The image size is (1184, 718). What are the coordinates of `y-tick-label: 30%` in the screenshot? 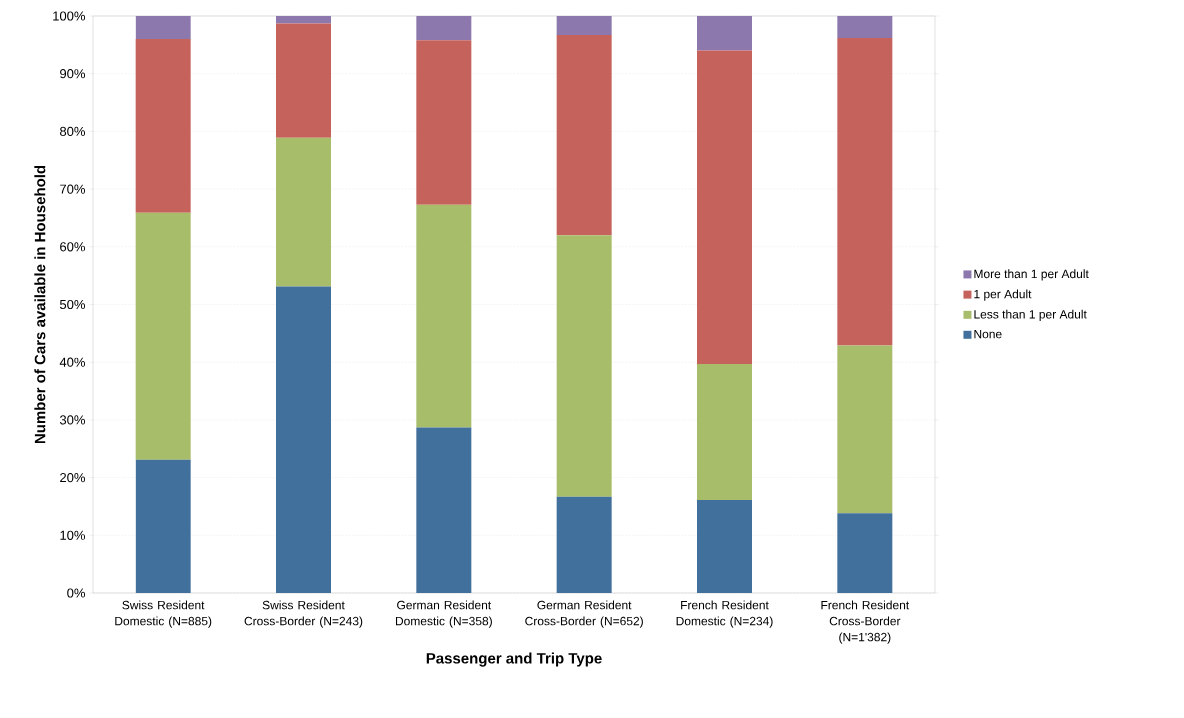 It's located at (72, 420).